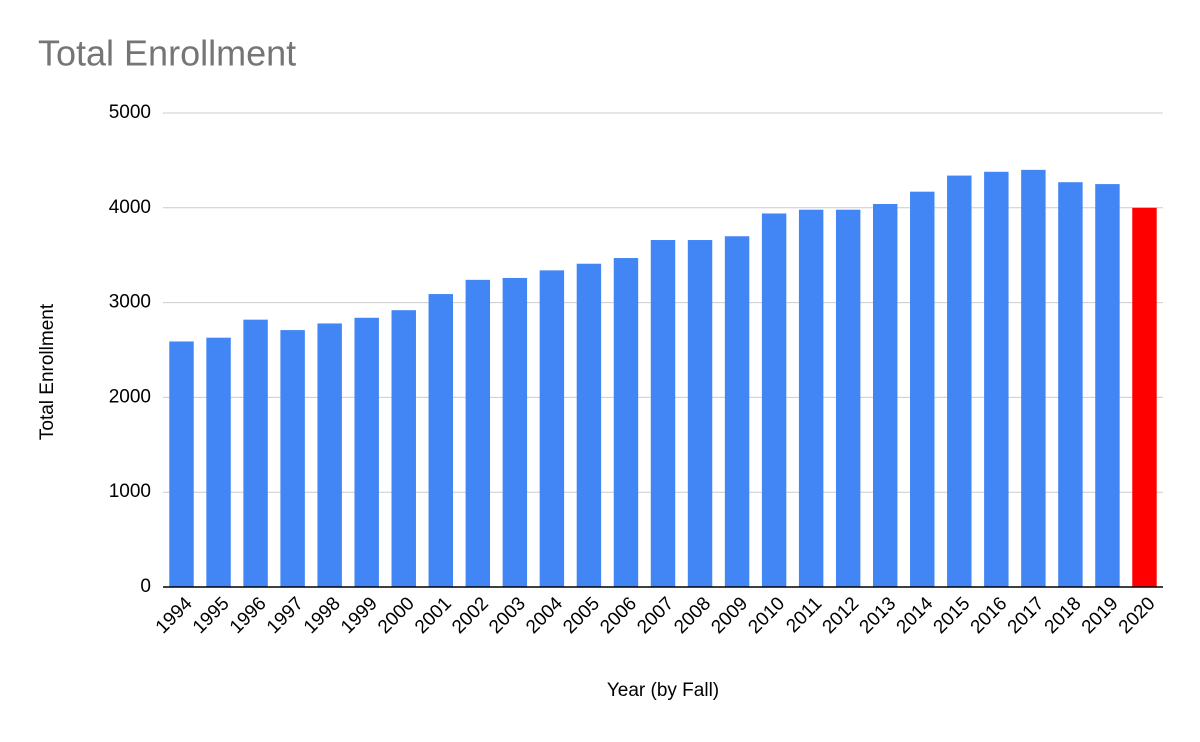 This screenshot has height=742, width=1200. What do you see at coordinates (581, 615) in the screenshot?
I see `x-tick-label: 2005` at bounding box center [581, 615].